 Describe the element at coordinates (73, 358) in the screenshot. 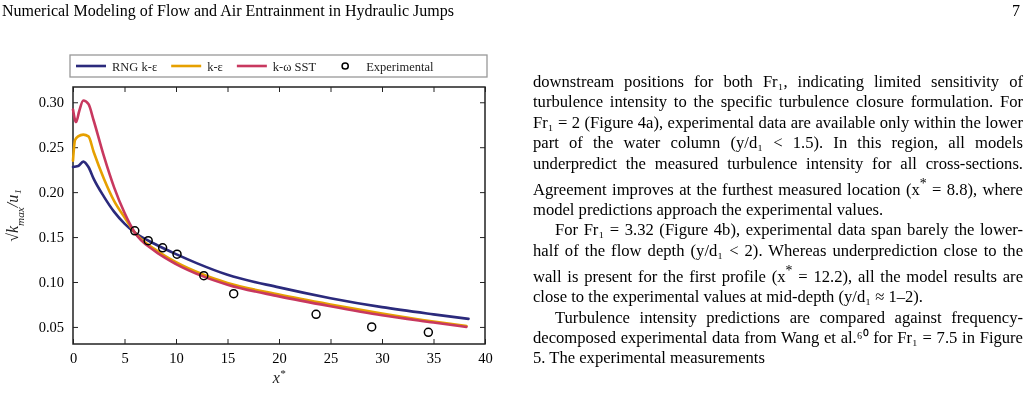

I see `x-tick-label: 0` at that location.